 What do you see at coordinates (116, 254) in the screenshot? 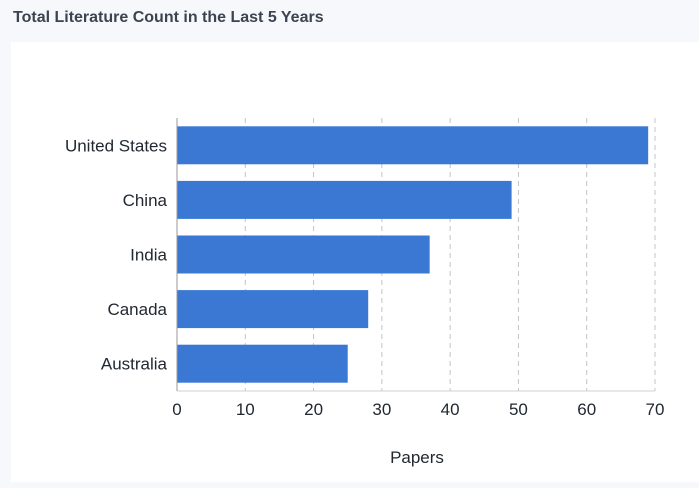
I see `category-labels: United States China India Canada Australia` at bounding box center [116, 254].